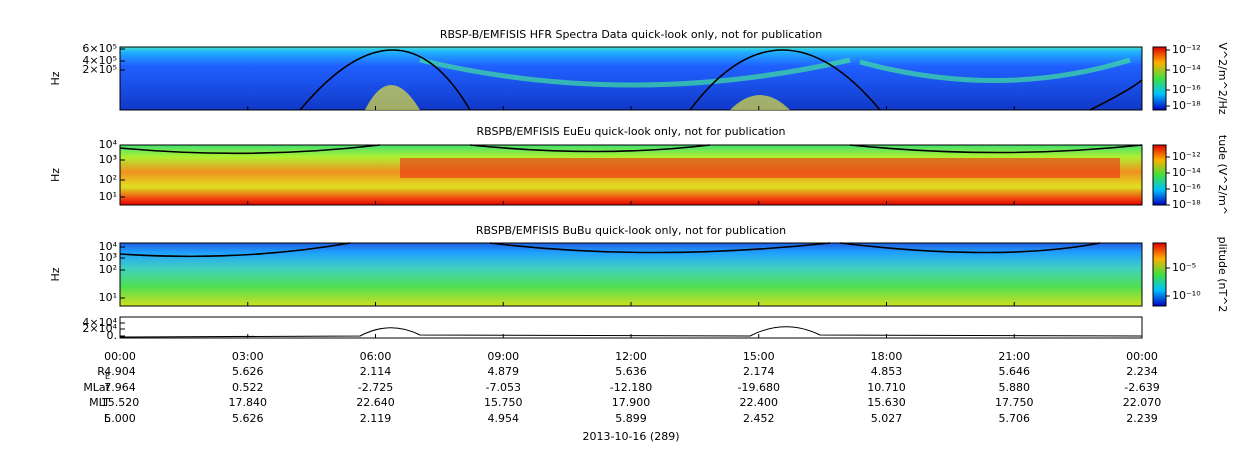  What do you see at coordinates (631, 402) in the screenshot?
I see `ephemeris-value: 17.900` at bounding box center [631, 402].